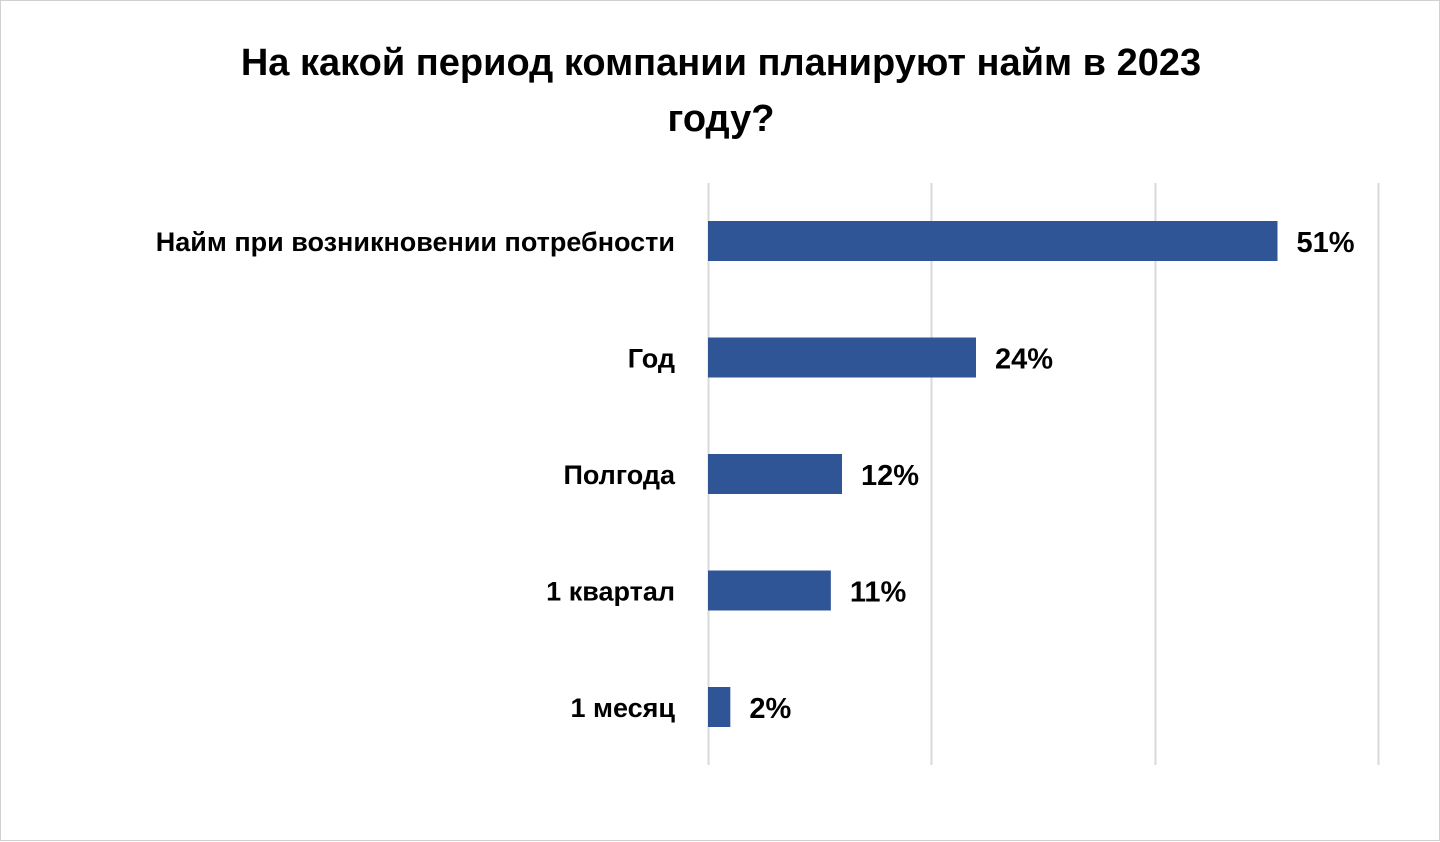 This screenshot has height=842, width=1440. I want to click on data-label-0: 51%, so click(1326, 243).